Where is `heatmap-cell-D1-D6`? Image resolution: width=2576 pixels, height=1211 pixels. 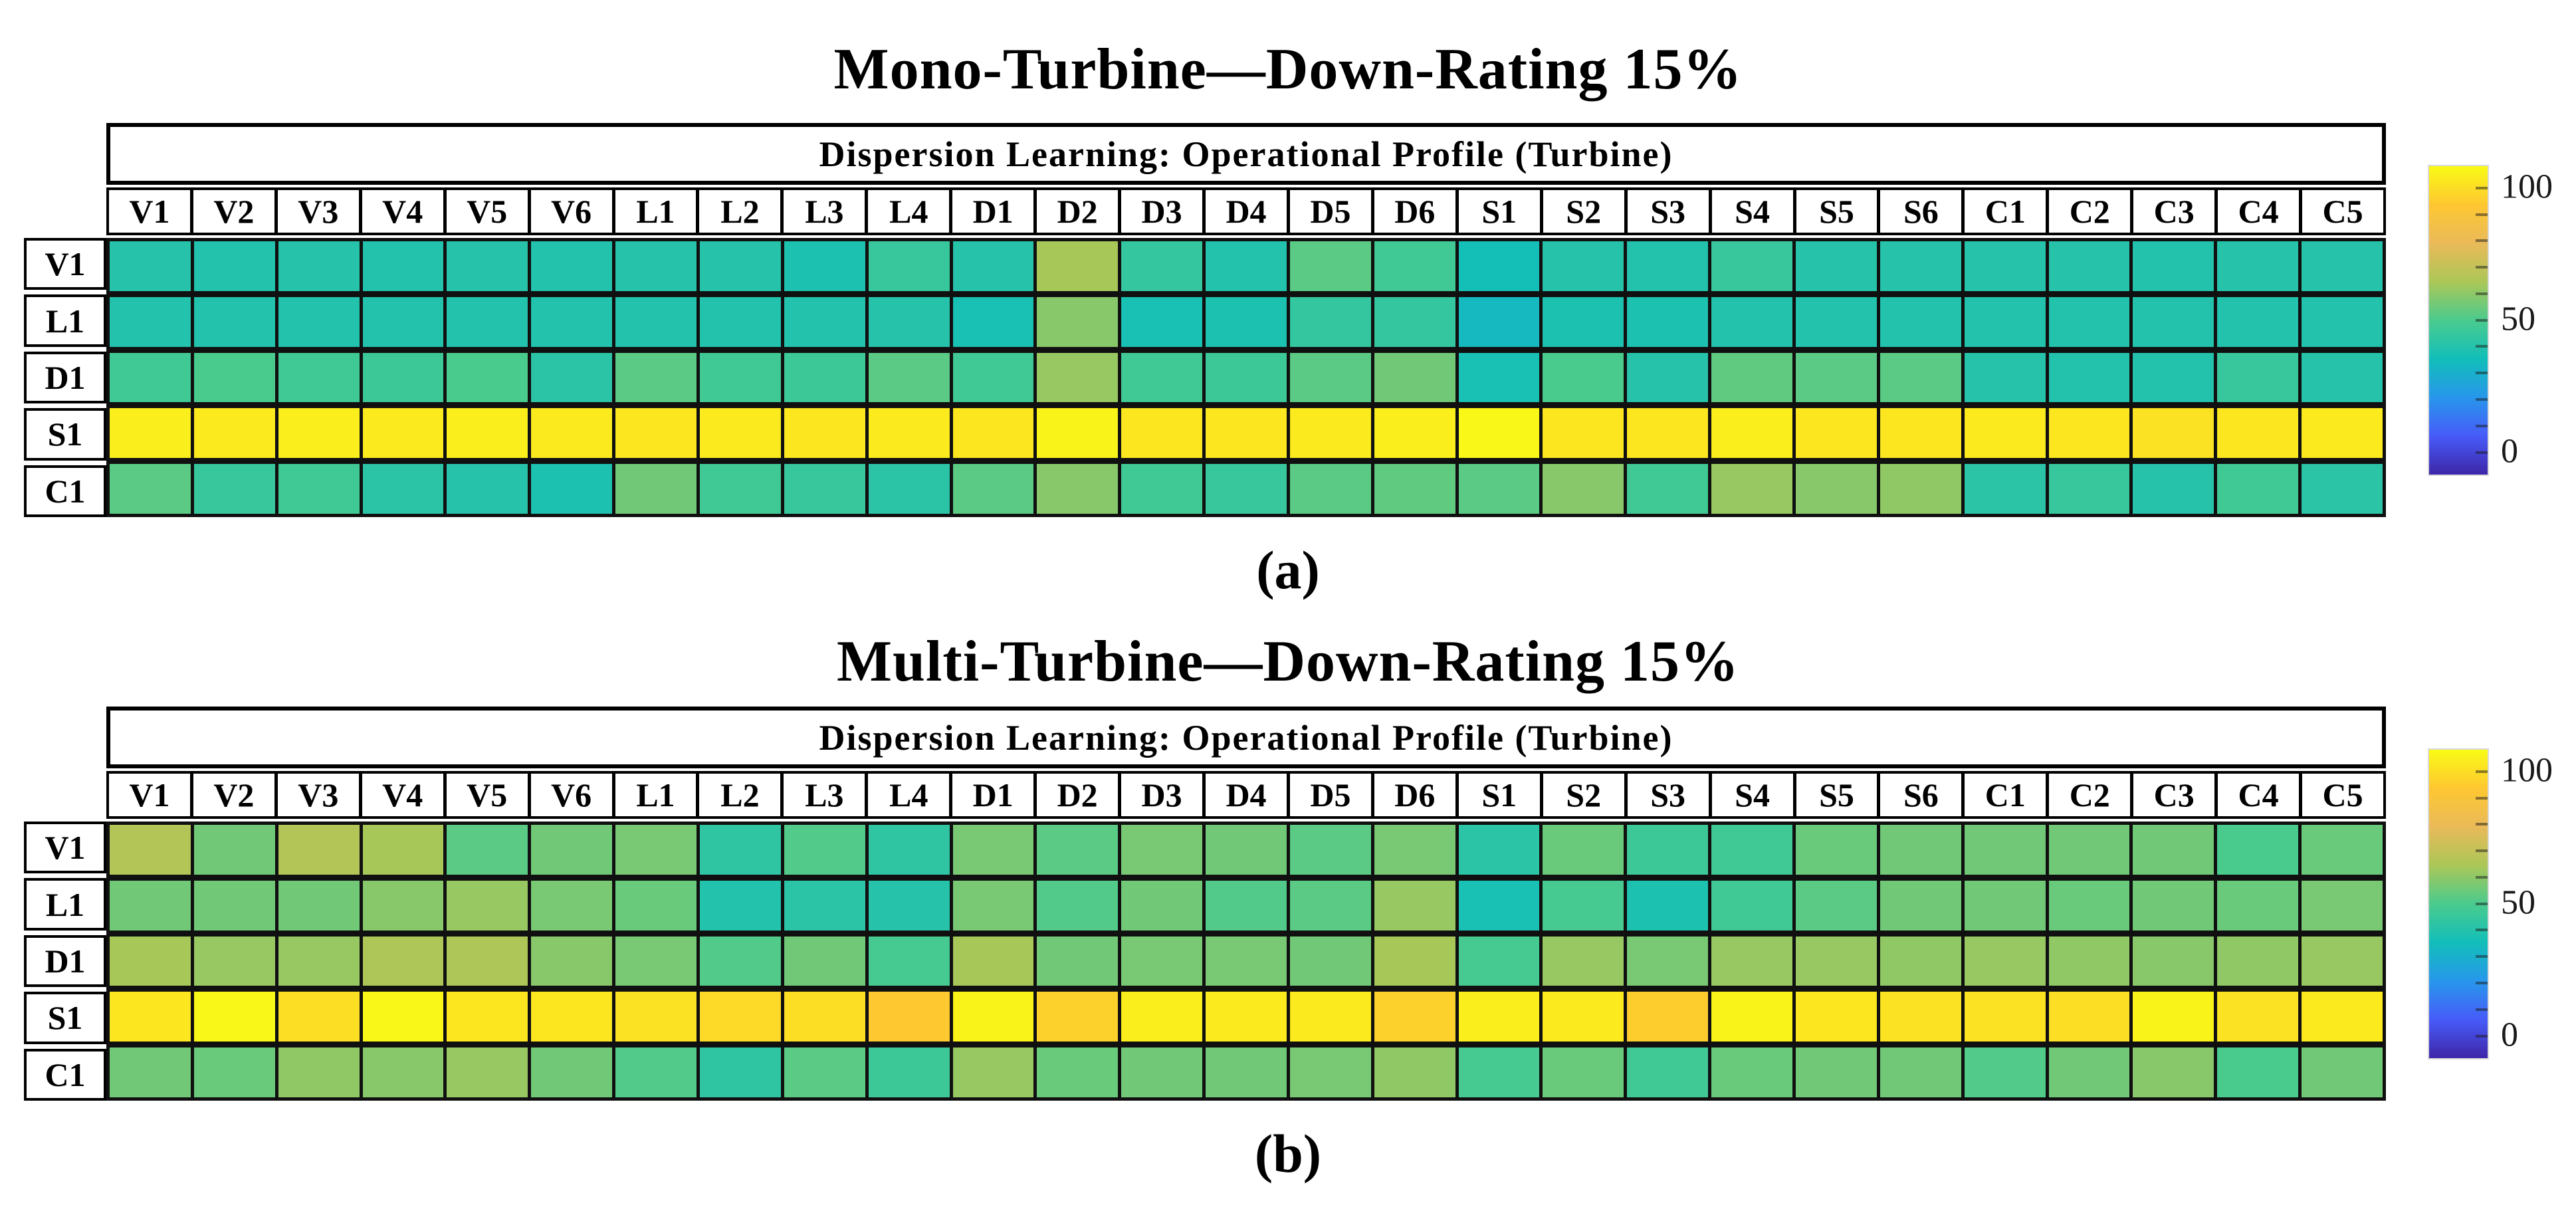 heatmap-cell-D1-D6 is located at coordinates (1414, 377).